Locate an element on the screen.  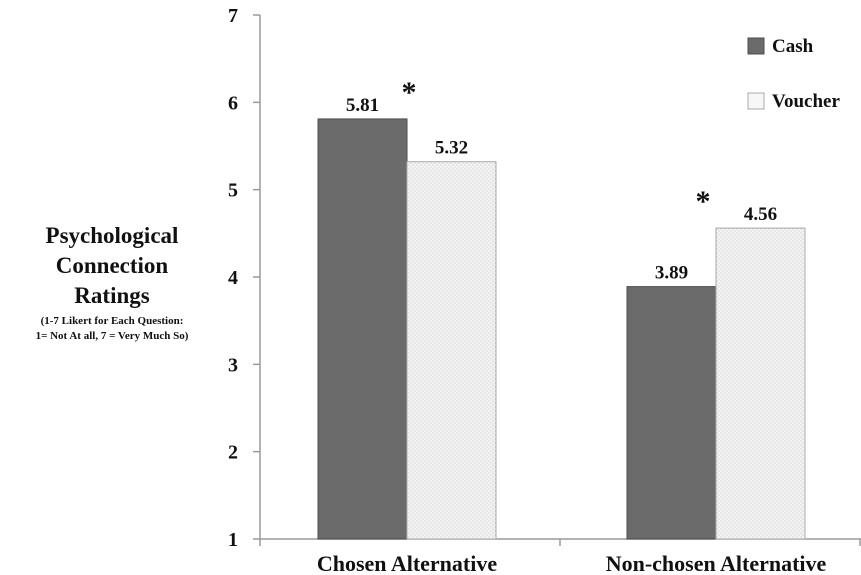
data-label: 4.56 is located at coordinates (760, 214).